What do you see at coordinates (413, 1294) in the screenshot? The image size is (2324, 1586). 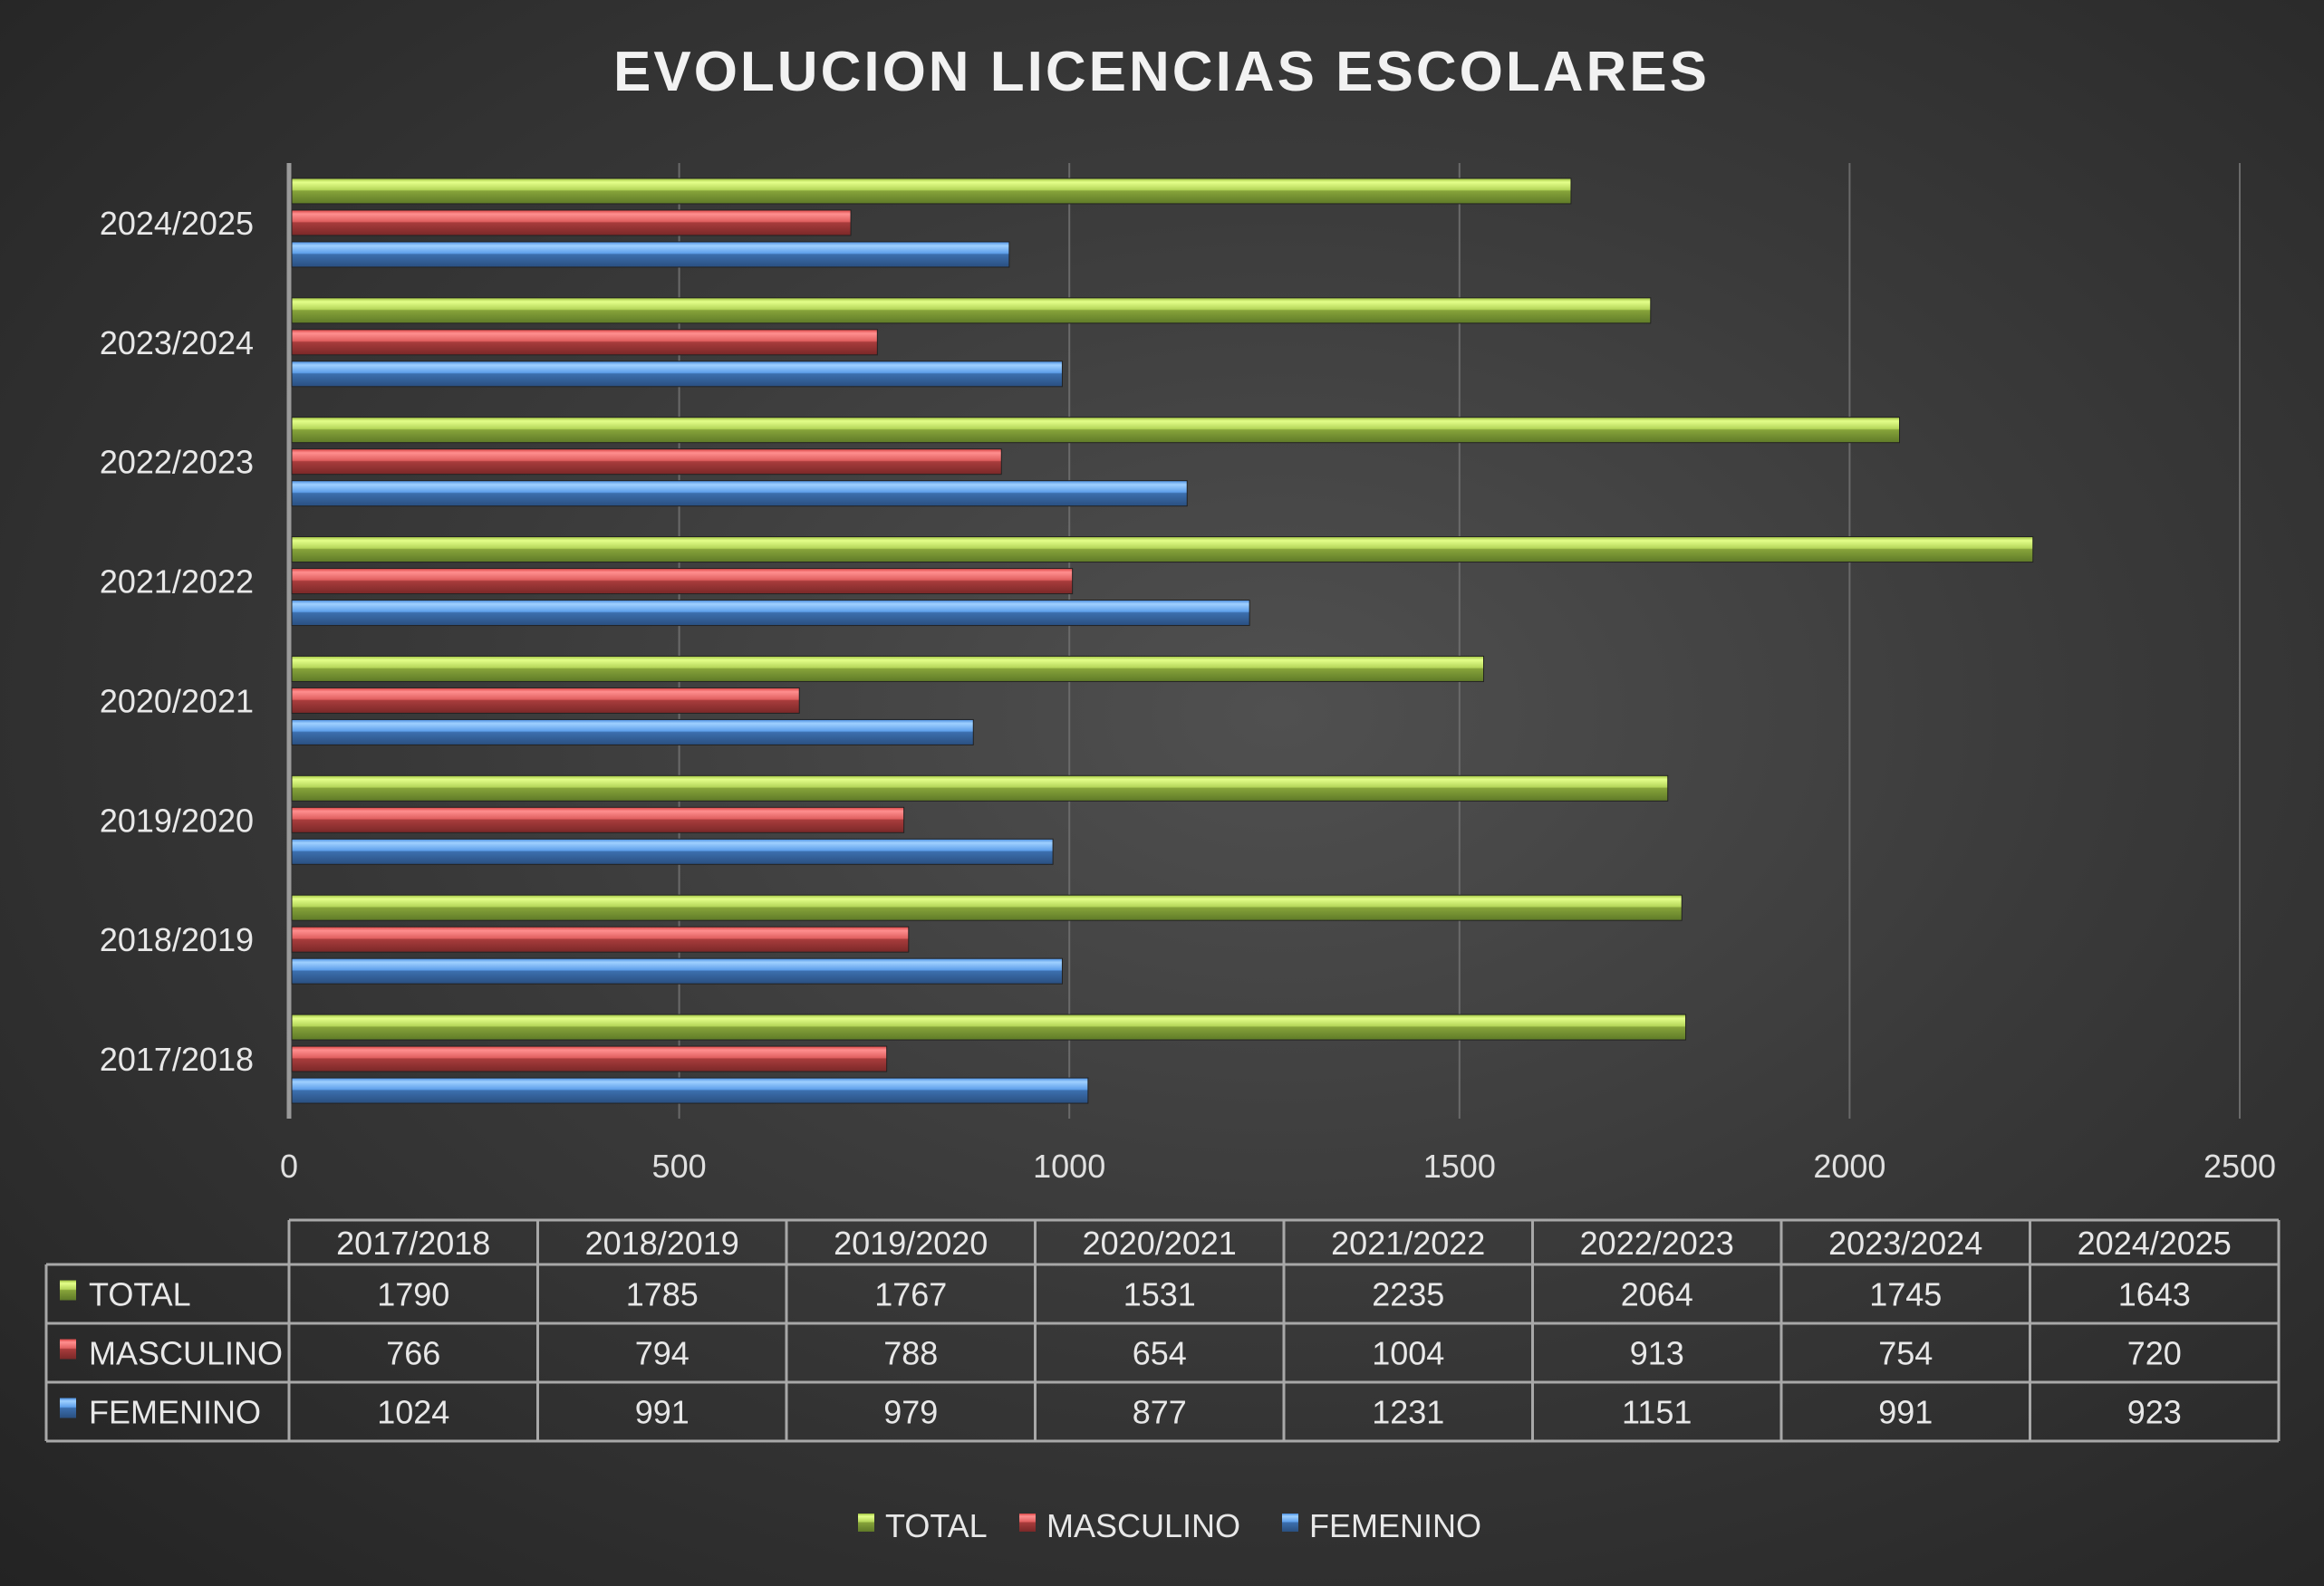 I see `table-cell: 1790` at bounding box center [413, 1294].